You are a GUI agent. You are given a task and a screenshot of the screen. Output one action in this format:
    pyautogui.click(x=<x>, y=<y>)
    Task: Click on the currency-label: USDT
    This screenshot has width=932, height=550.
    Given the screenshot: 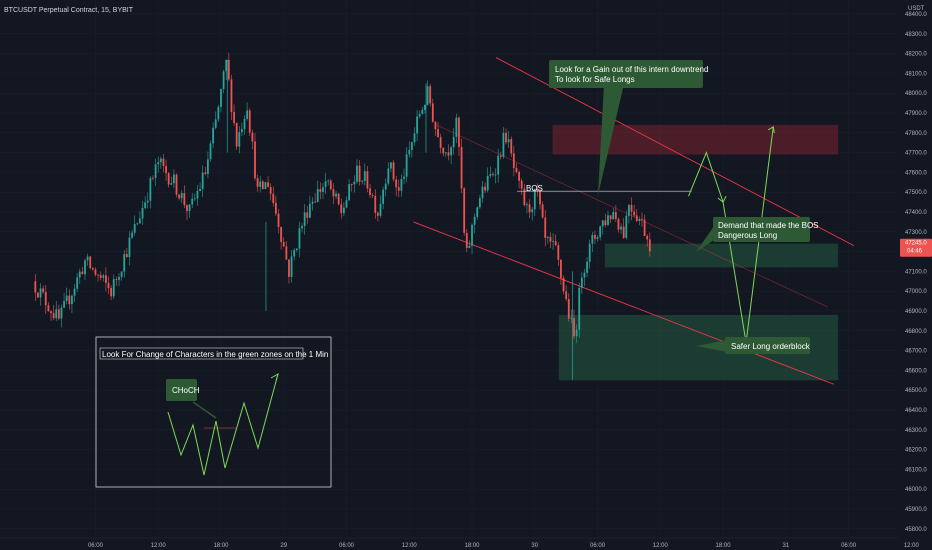 What is the action you would take?
    pyautogui.click(x=916, y=9)
    